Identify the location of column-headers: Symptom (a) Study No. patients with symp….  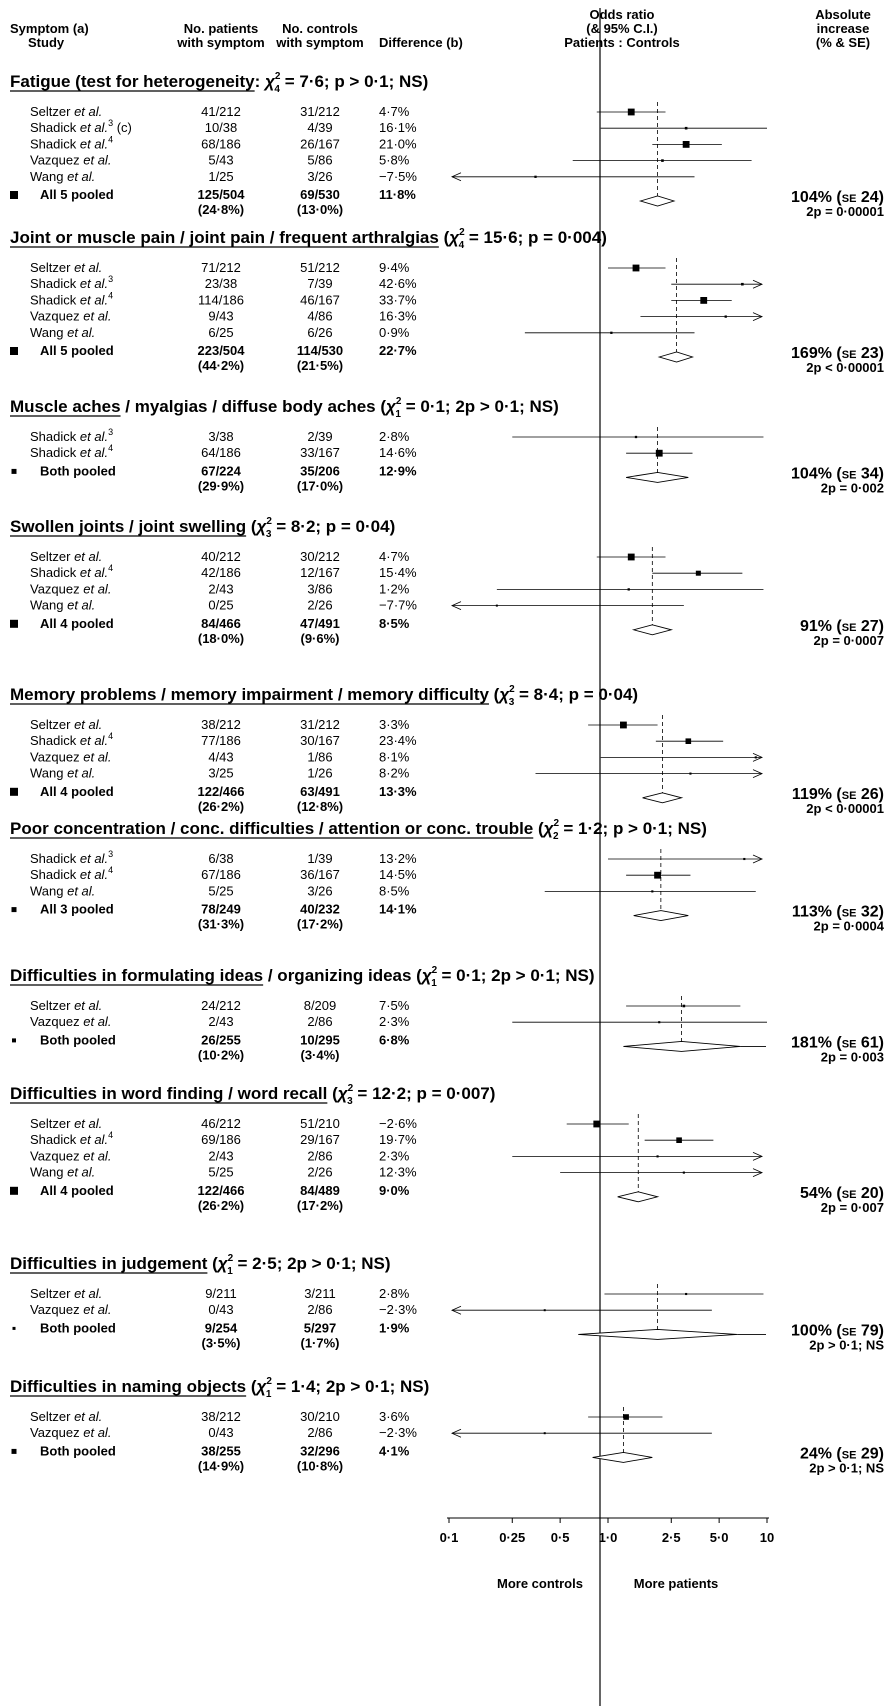
(440, 28).